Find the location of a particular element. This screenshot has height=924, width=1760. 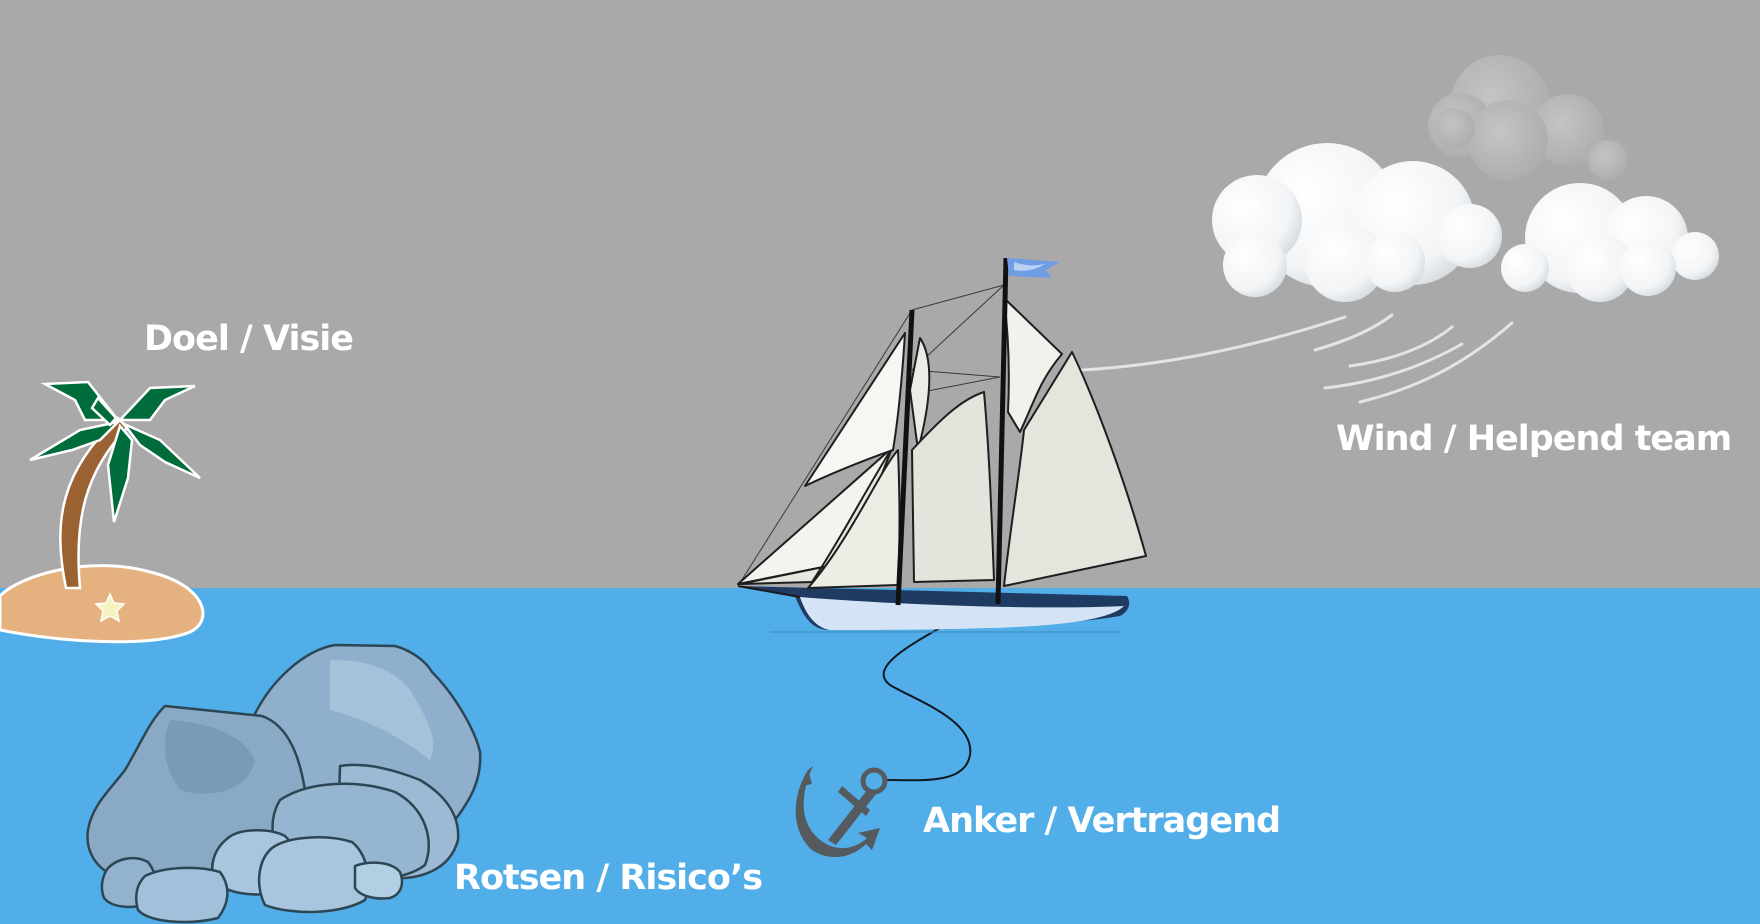

sailboat-icon is located at coordinates (942, 445).